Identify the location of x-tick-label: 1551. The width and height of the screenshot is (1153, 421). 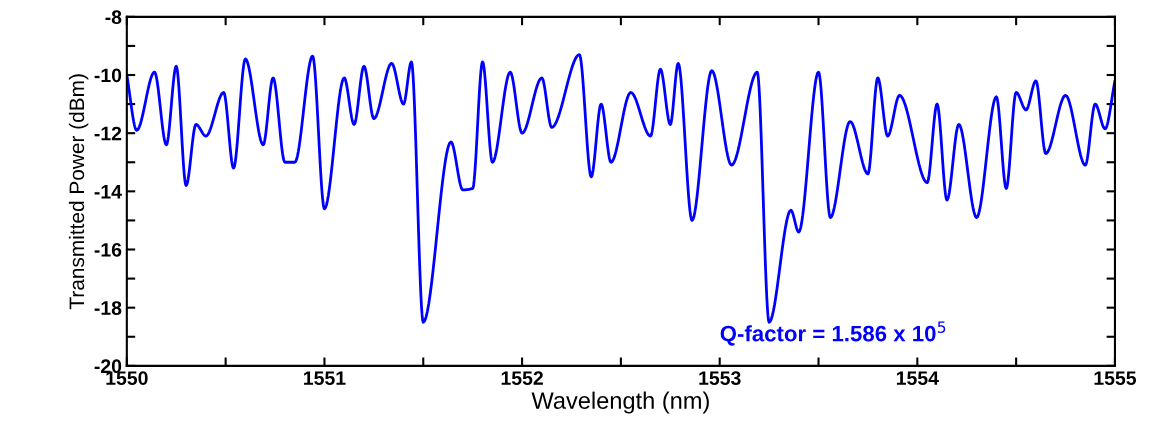
(325, 378).